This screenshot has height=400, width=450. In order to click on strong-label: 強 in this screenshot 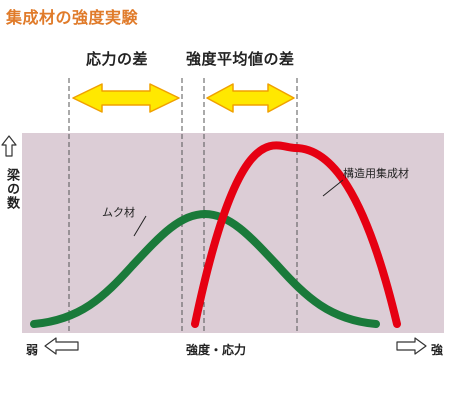, I will do `click(437, 350)`.